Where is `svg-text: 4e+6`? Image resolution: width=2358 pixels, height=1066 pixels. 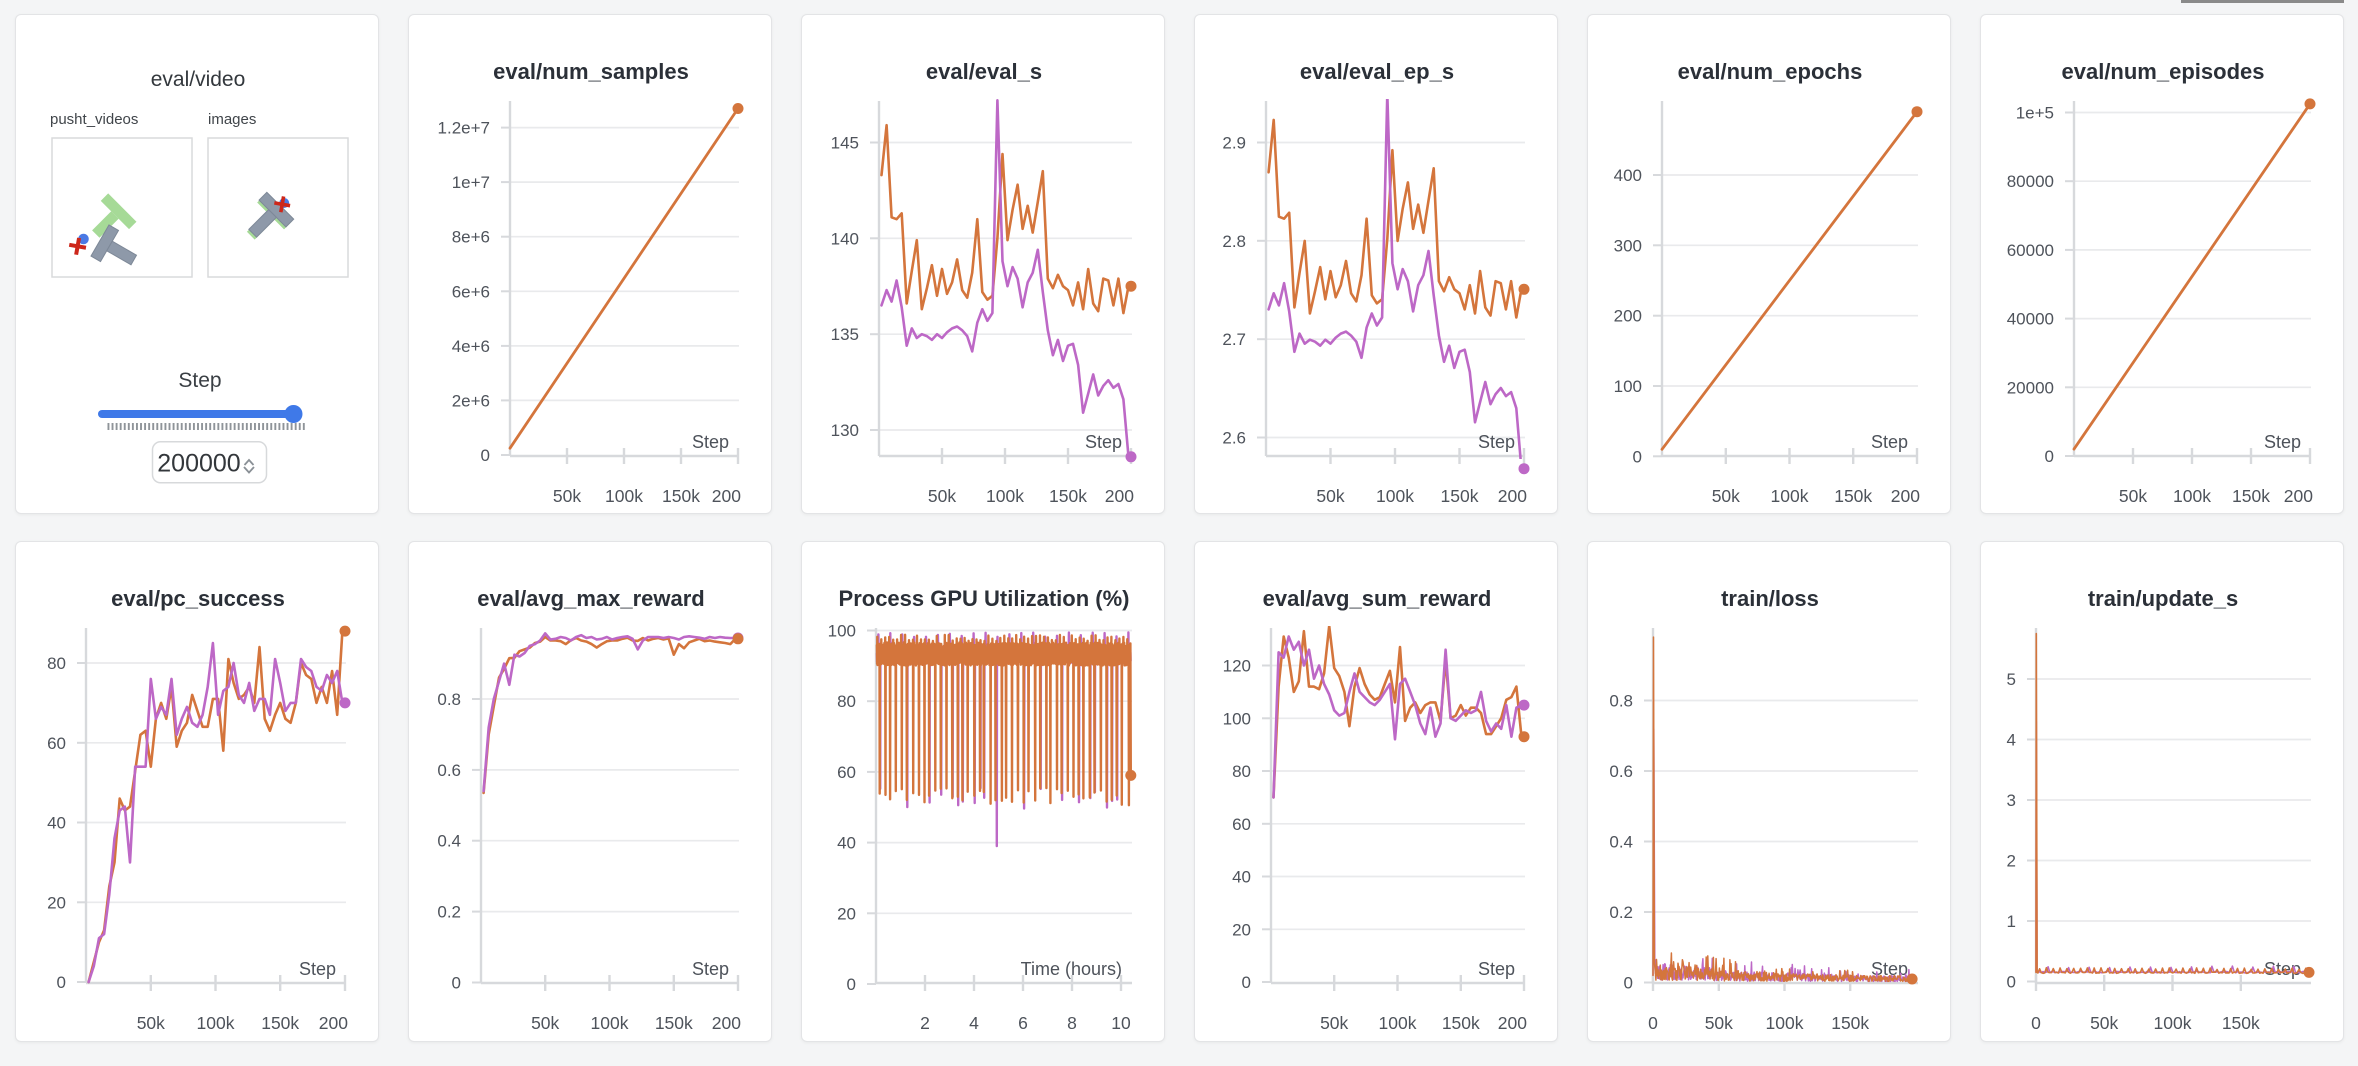
svg-text: 4e+6 is located at coordinates (471, 346).